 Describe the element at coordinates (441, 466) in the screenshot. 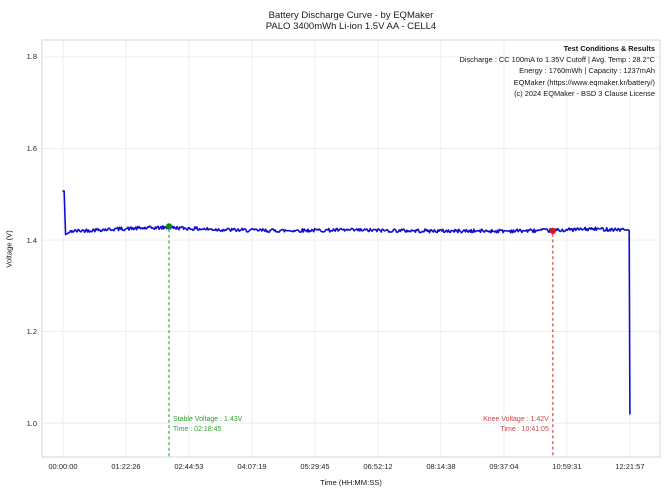

I see `x-tick-label: 08:14:38` at that location.